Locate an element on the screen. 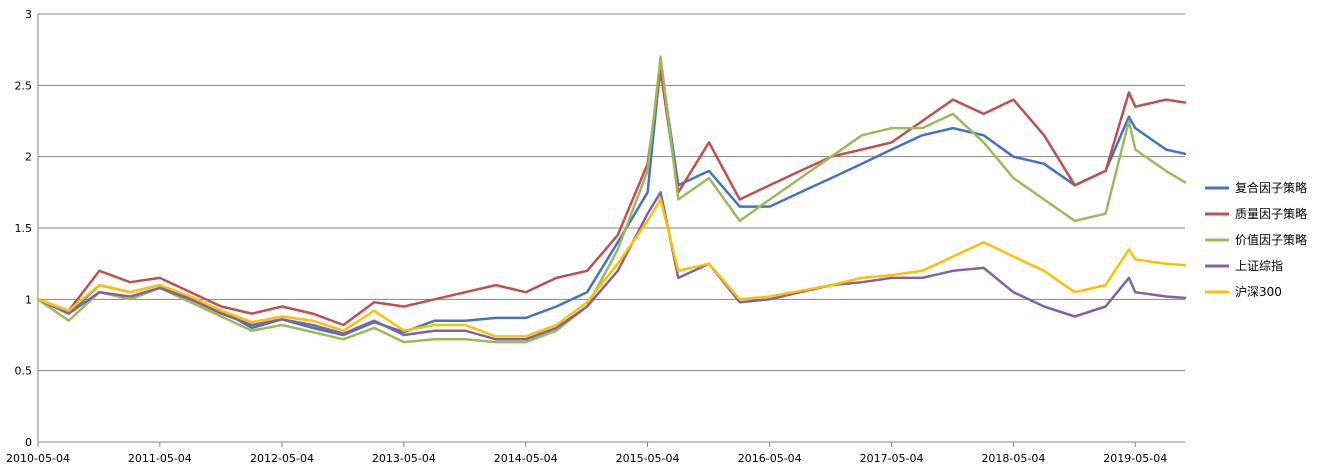  y-tick-label: 1.5 is located at coordinates (24, 228).